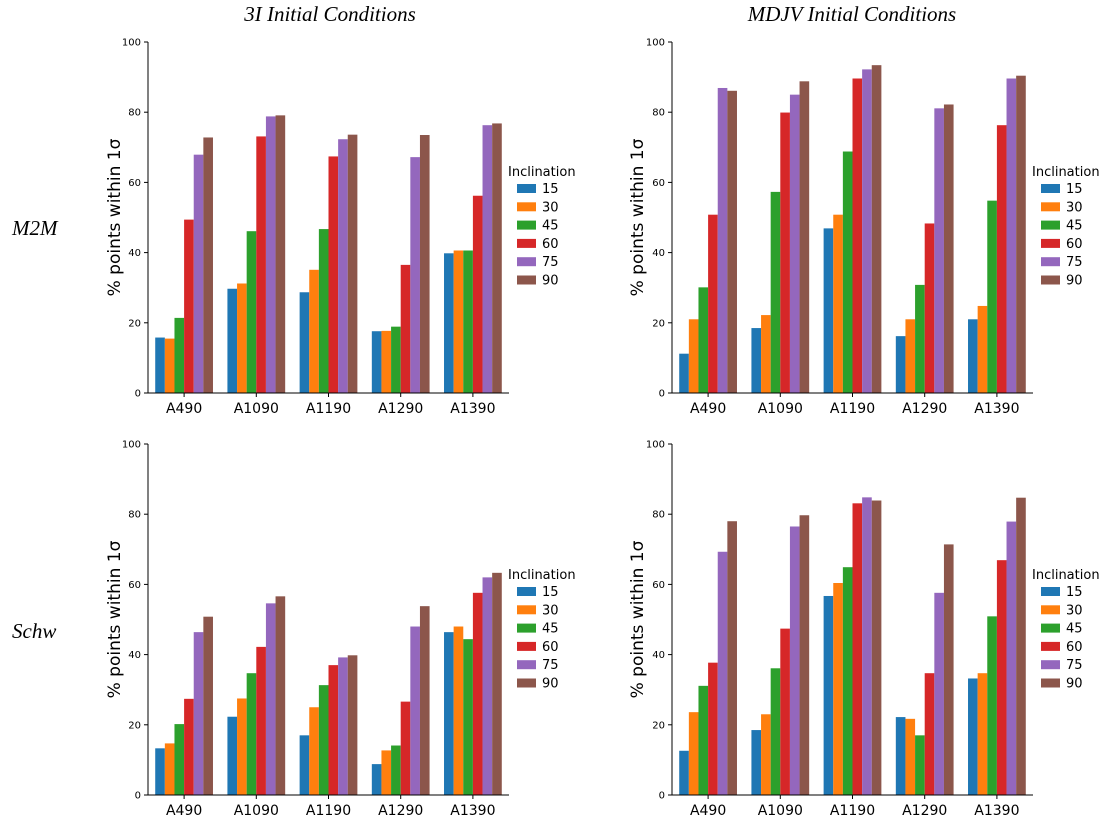  Describe the element at coordinates (487, 259) in the screenshot. I see `bar-3i-m2m-A1390-inc75` at that location.